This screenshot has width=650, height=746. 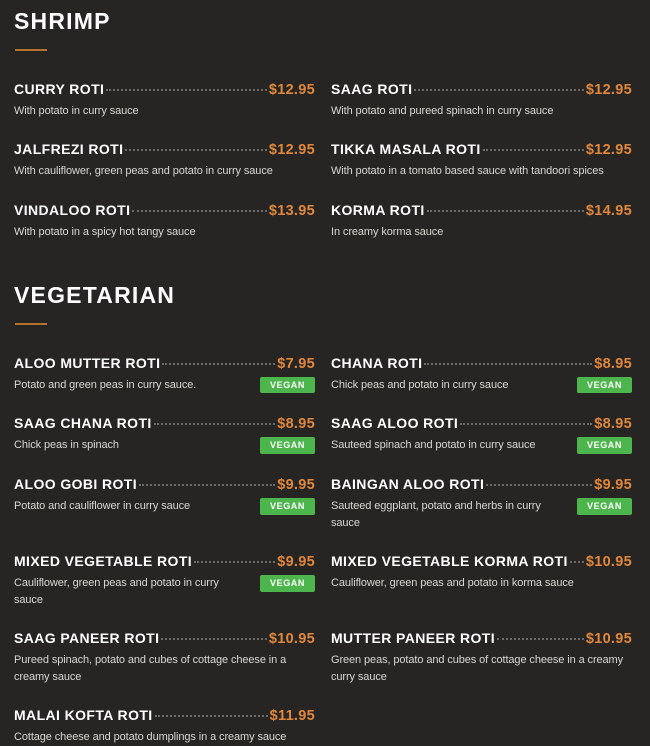 I want to click on item-price: $13.95, so click(x=291, y=210).